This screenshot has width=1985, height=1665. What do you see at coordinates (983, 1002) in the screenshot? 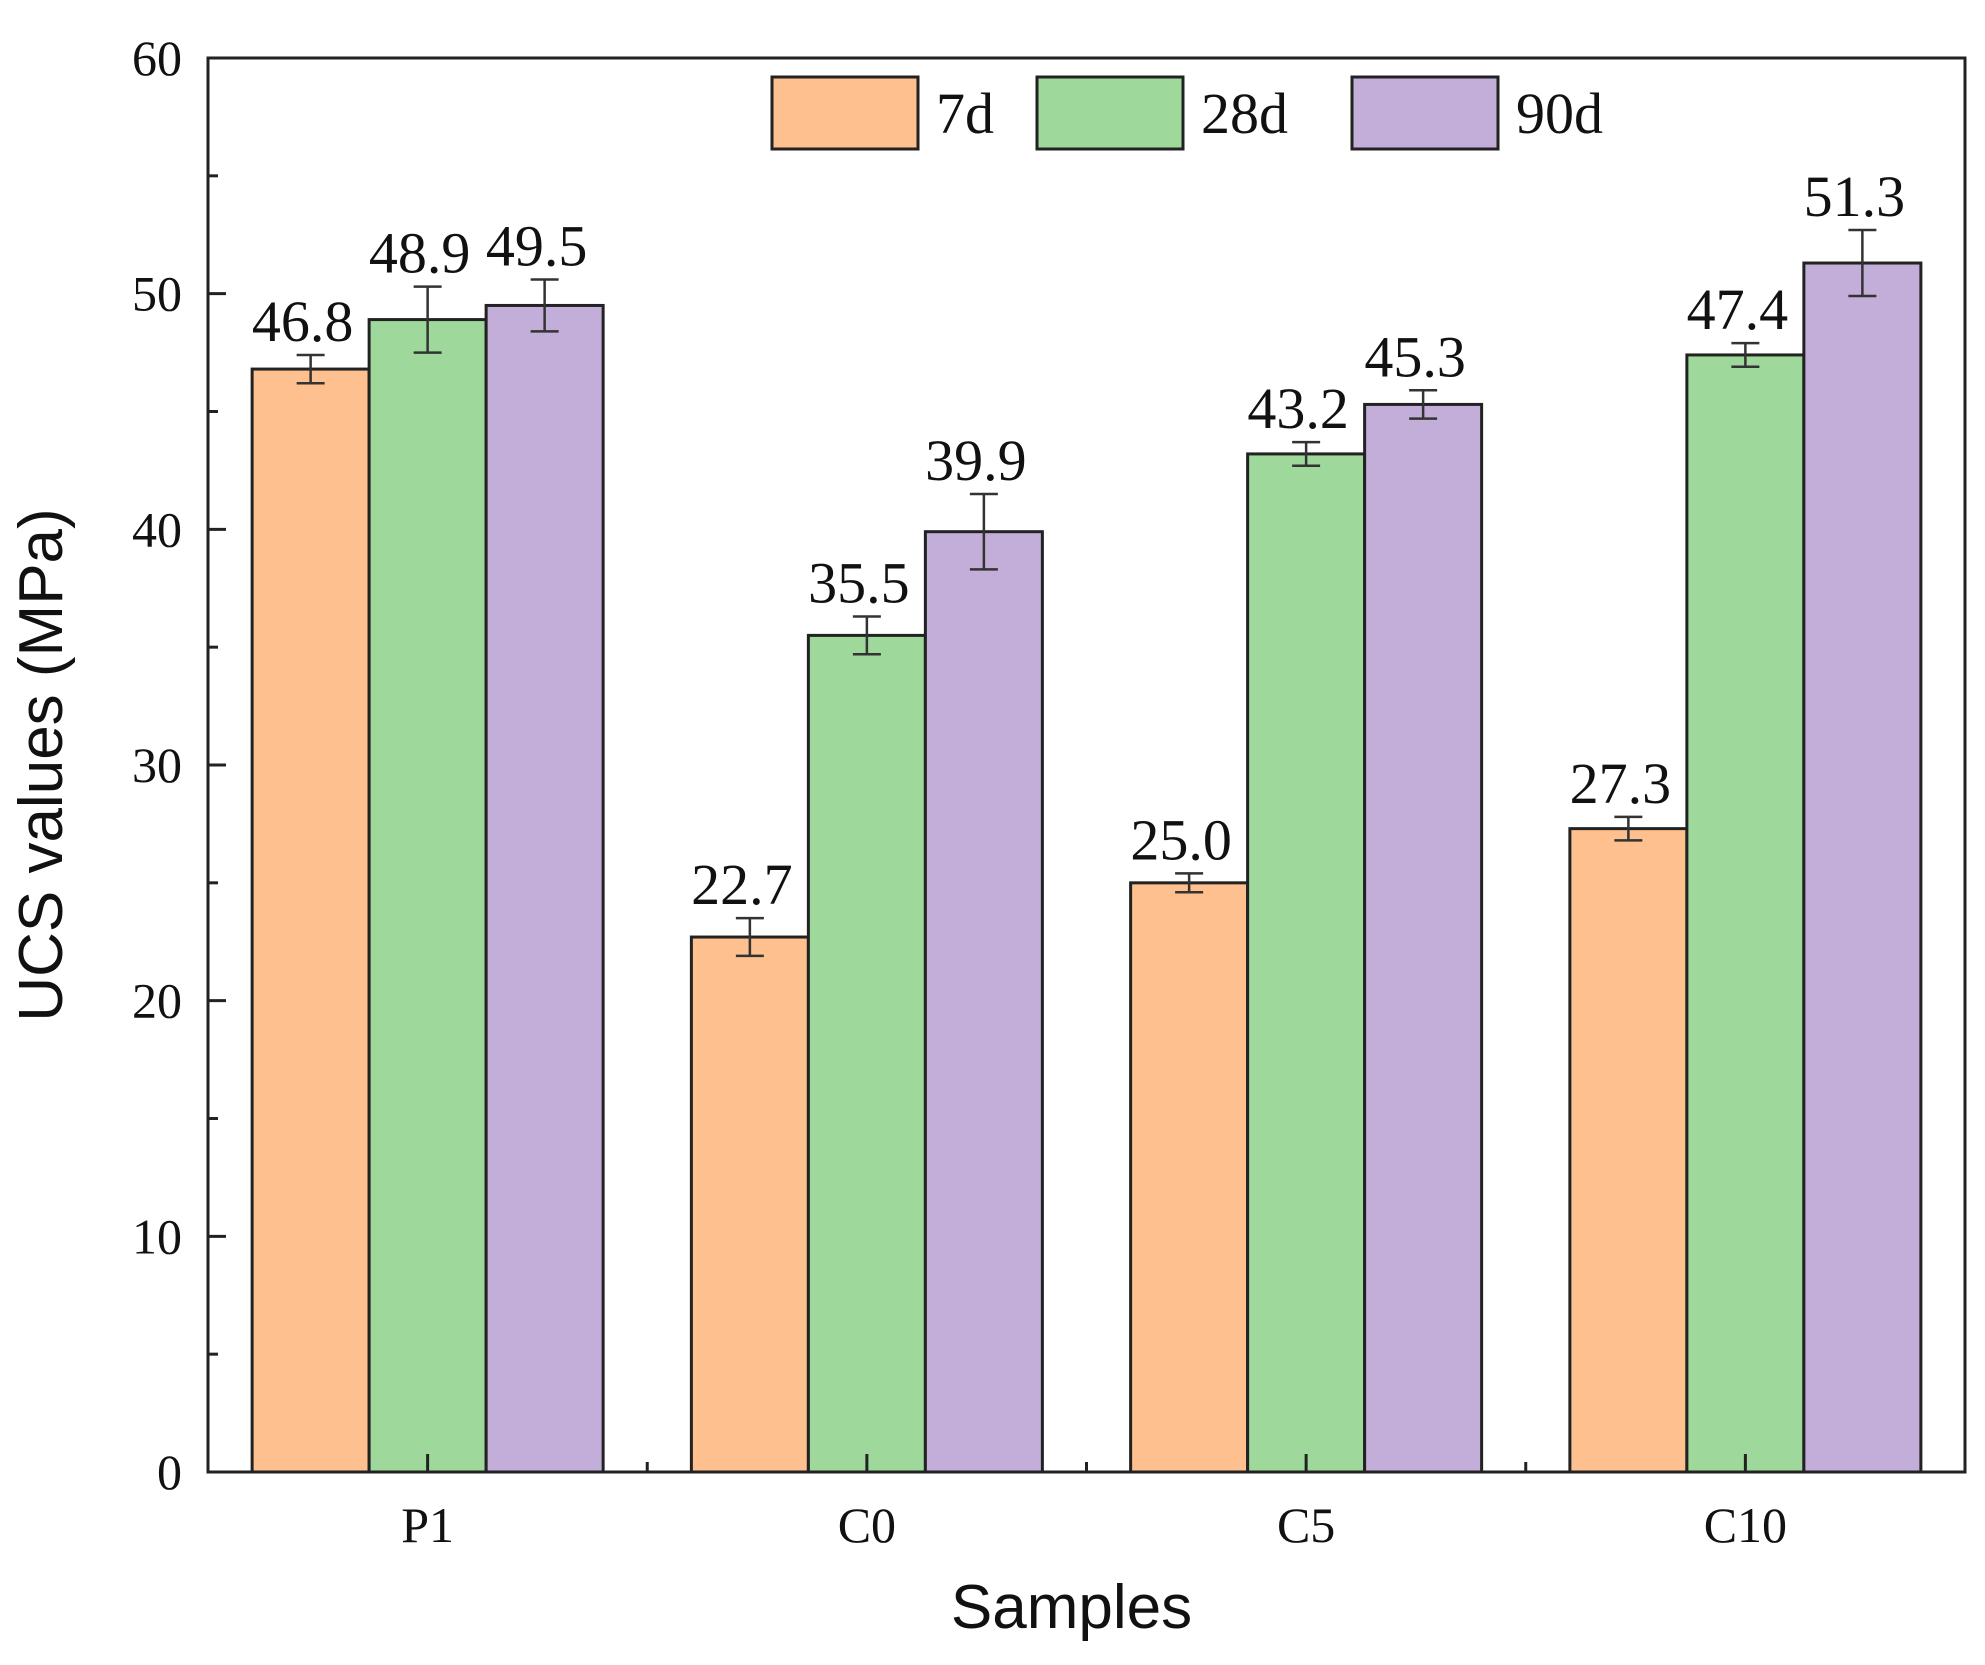
I see `bar-C0-90d` at bounding box center [983, 1002].